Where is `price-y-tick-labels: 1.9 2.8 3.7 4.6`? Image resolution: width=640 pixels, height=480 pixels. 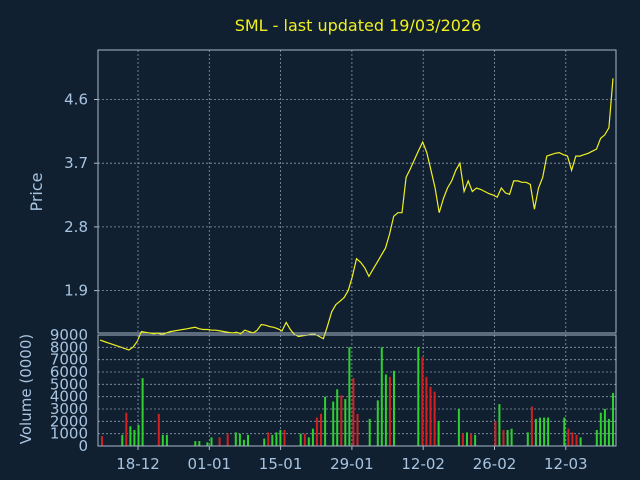 price-y-tick-labels: 1.9 2.8 3.7 4.6 is located at coordinates (81, 195).